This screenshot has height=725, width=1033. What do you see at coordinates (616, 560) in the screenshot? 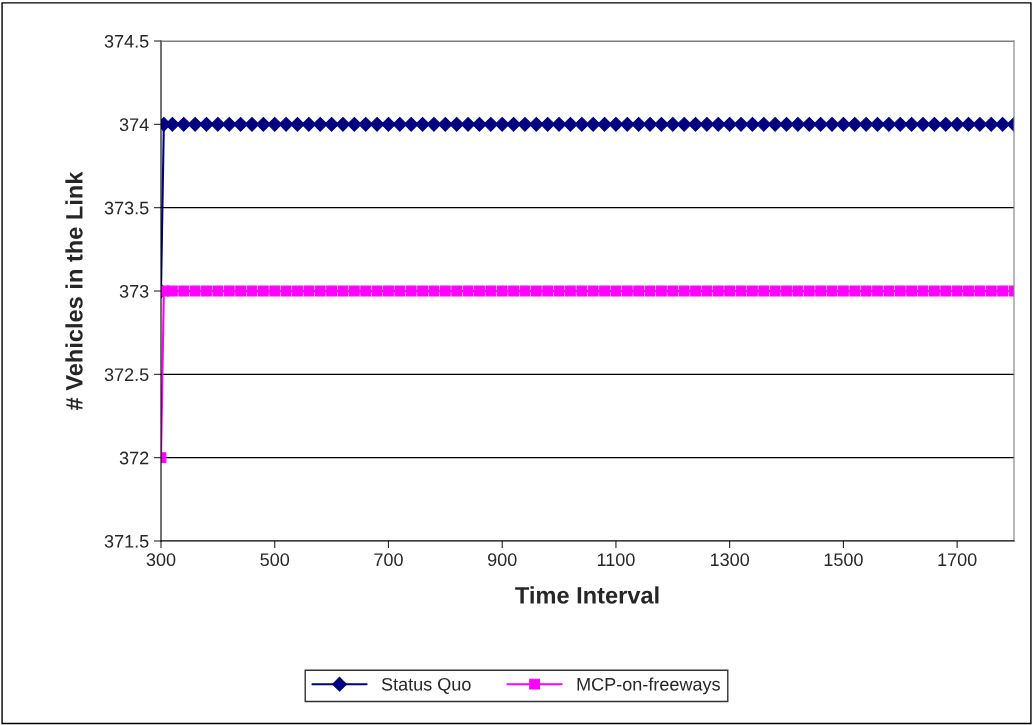
I see `x-tick-label: 1100` at bounding box center [616, 560].